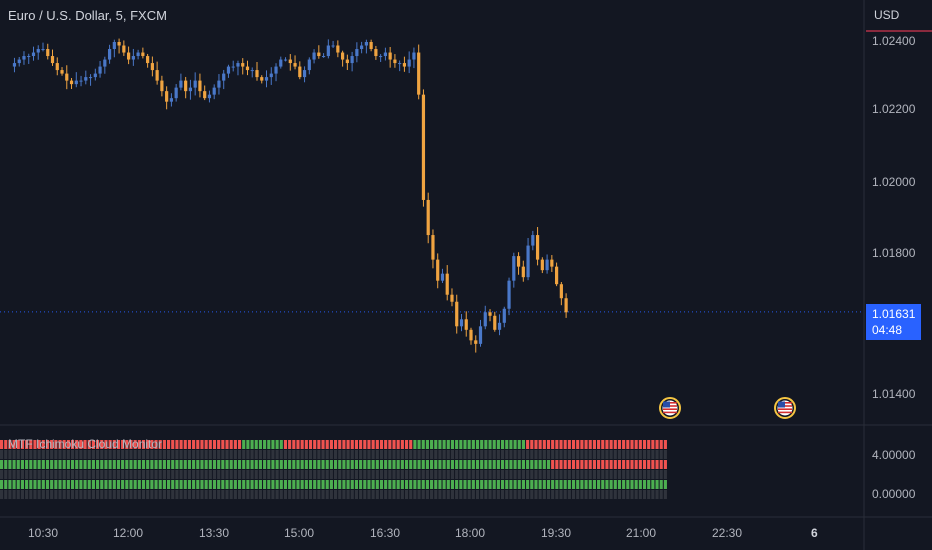 Image resolution: width=932 pixels, height=550 pixels. I want to click on indicator-title: MTF Ichimoku Cloud Monitor, so click(85, 444).